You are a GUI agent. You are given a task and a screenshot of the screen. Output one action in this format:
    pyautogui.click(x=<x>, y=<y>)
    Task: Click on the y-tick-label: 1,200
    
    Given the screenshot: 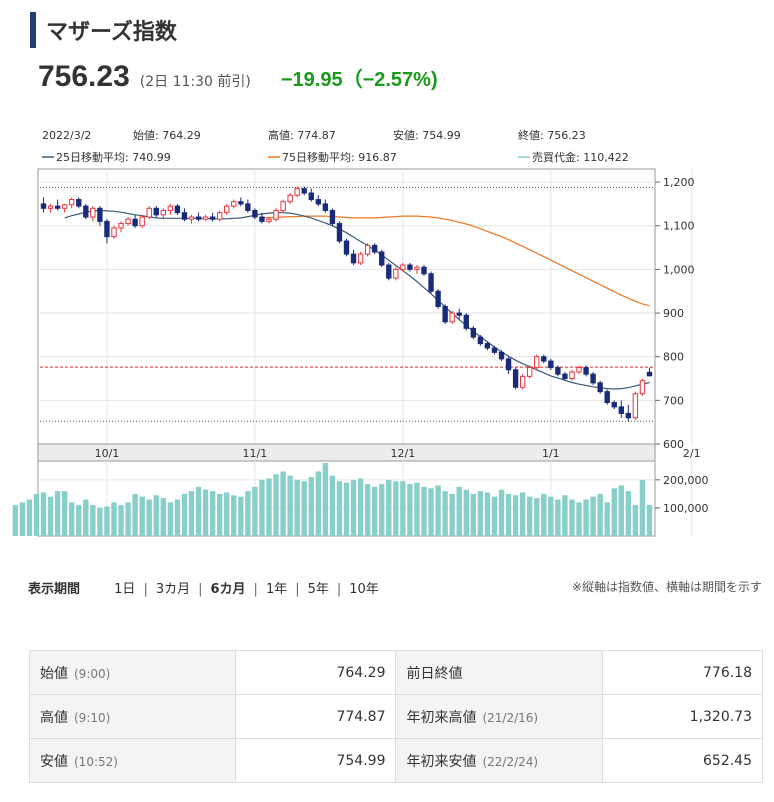 What is the action you would take?
    pyautogui.click(x=679, y=182)
    